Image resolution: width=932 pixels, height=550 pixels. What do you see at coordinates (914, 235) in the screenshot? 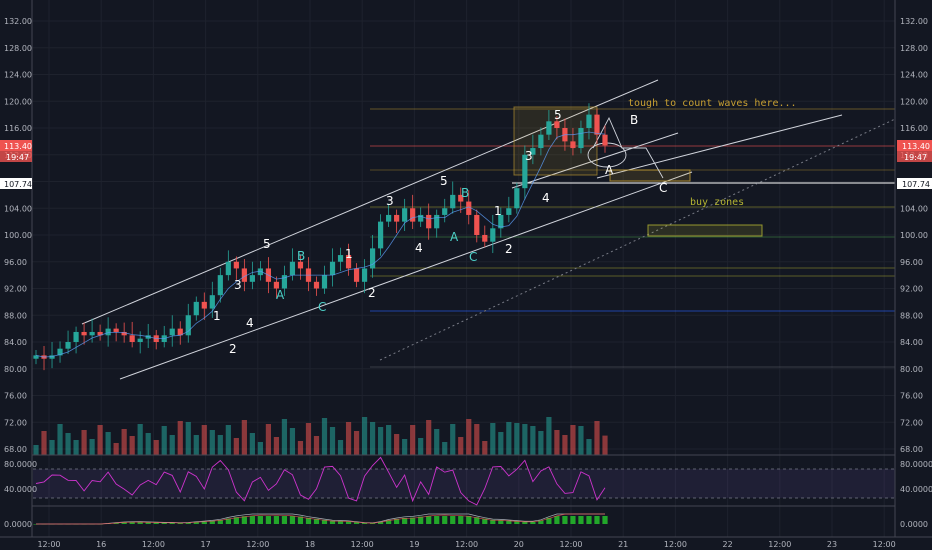
I see `price-tick-label: 100.00` at bounding box center [914, 235].